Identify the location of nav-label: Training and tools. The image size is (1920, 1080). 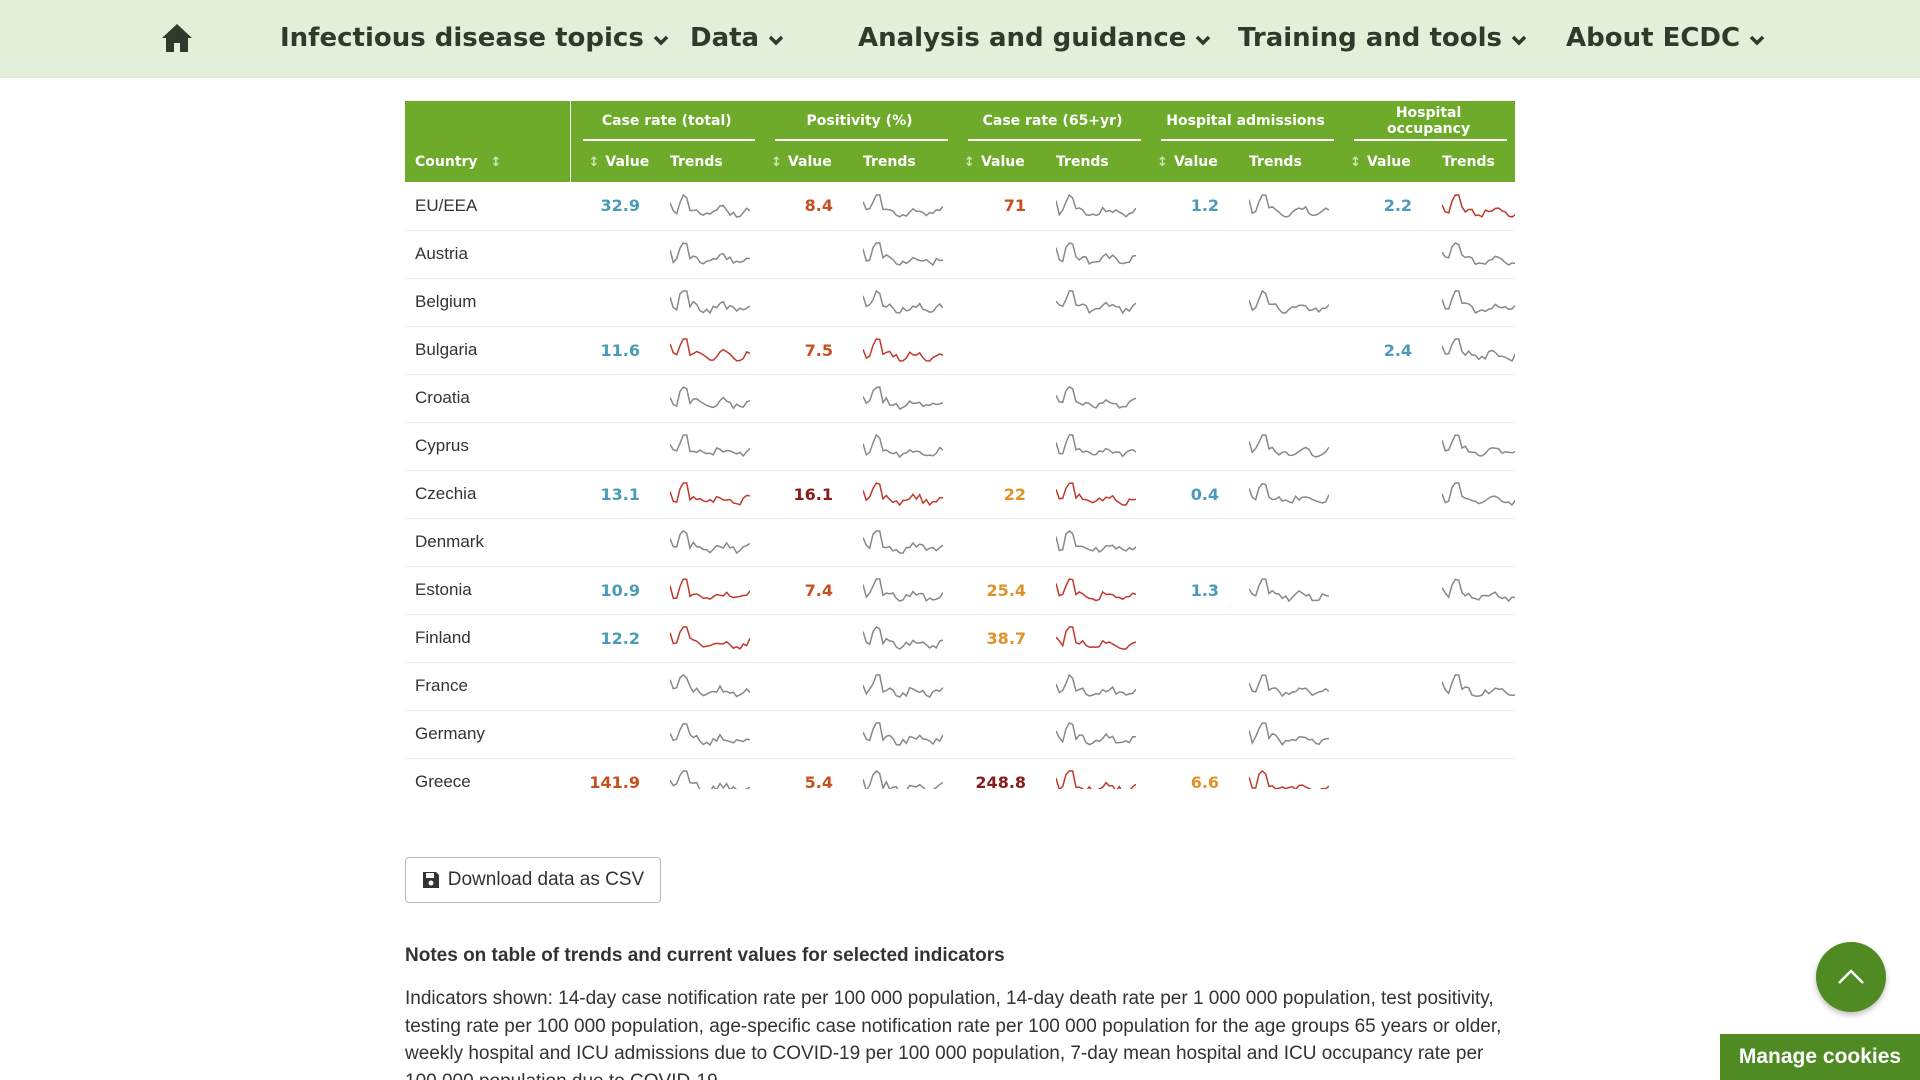
(1370, 38).